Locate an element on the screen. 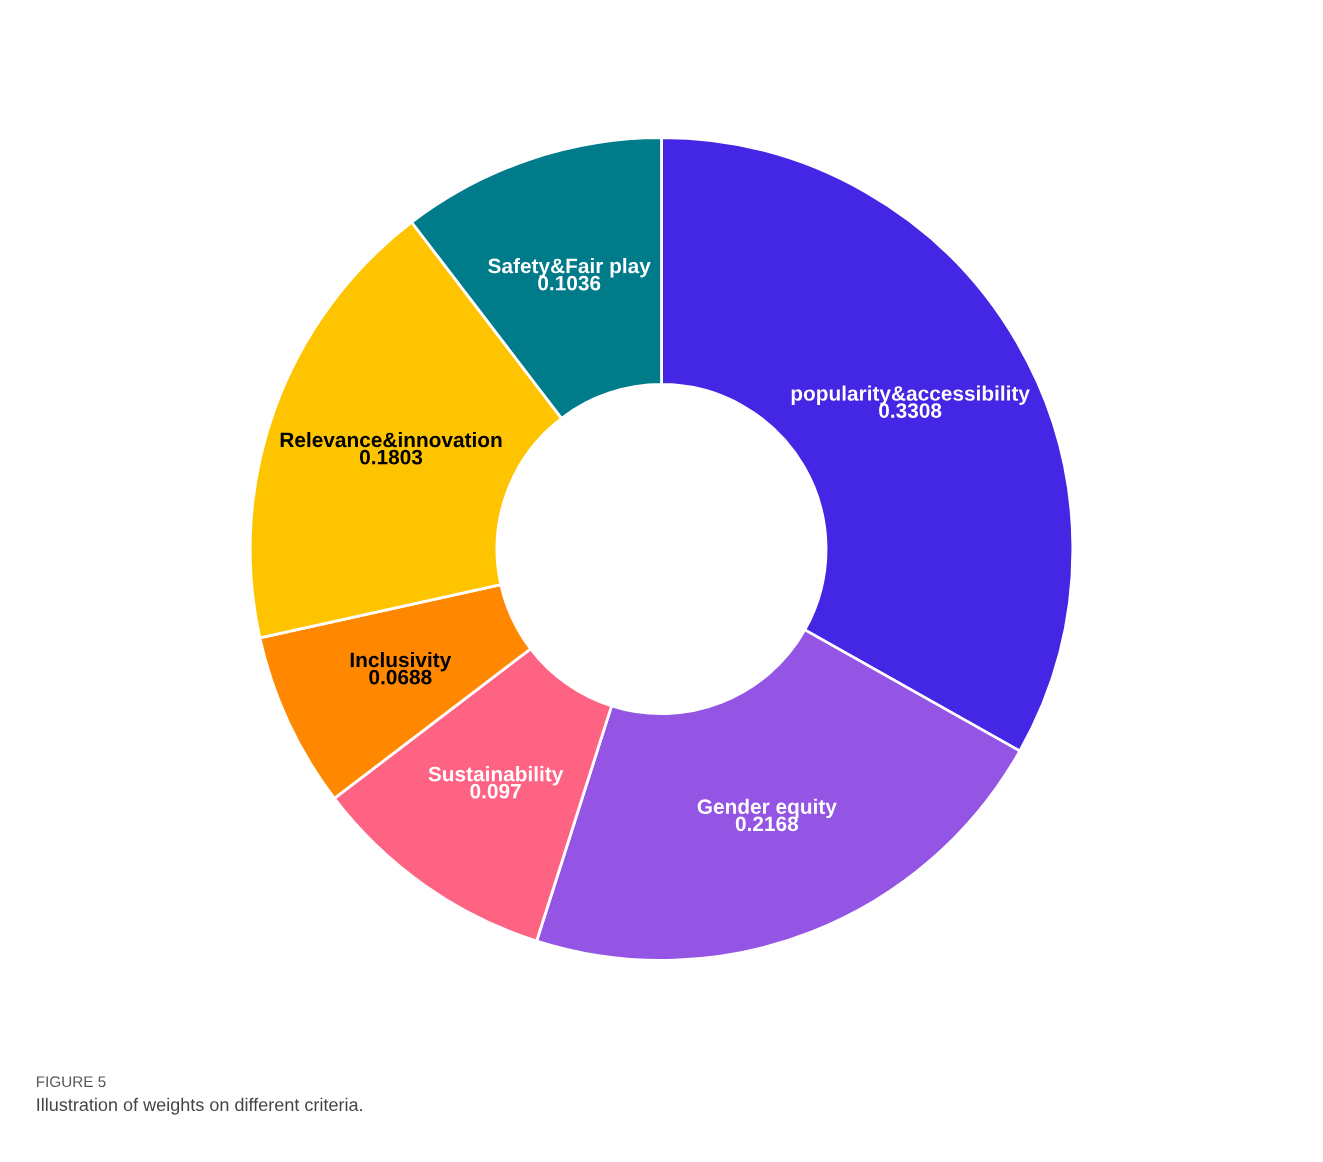 The height and width of the screenshot is (1162, 1323). slice-label: Relevance&innovation is located at coordinates (391, 439).